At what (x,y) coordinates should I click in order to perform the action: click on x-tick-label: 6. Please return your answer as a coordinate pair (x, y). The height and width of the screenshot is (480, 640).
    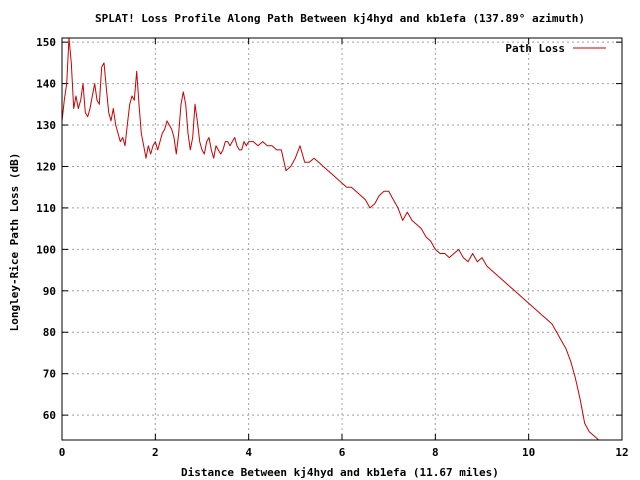
    Looking at the image, I should click on (342, 452).